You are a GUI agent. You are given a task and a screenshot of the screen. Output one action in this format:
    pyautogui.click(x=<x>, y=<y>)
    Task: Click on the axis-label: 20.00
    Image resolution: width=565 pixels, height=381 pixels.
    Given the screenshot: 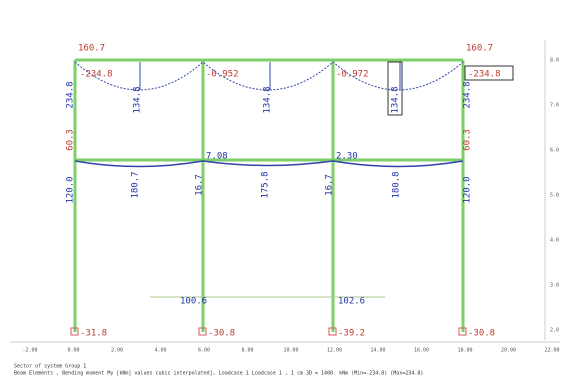 What is the action you would take?
    pyautogui.click(x=508, y=351)
    